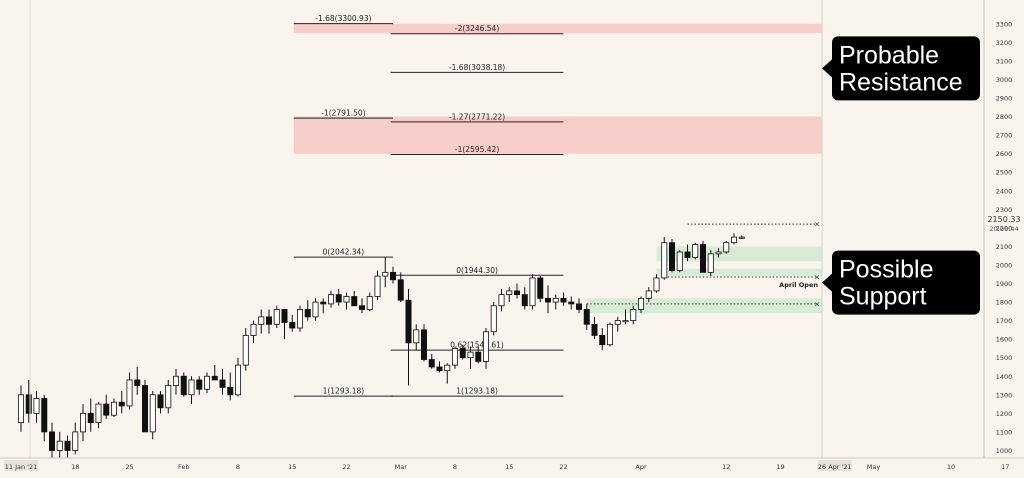  Describe the element at coordinates (951, 467) in the screenshot. I see `x-tick-label: 10` at that location.